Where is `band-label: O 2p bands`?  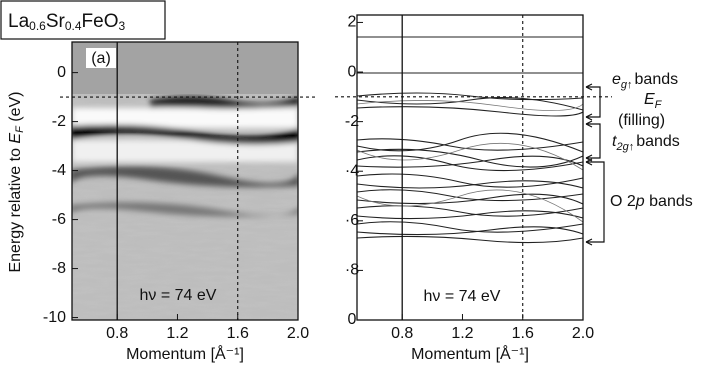
band-label: O 2p bands is located at coordinates (651, 201).